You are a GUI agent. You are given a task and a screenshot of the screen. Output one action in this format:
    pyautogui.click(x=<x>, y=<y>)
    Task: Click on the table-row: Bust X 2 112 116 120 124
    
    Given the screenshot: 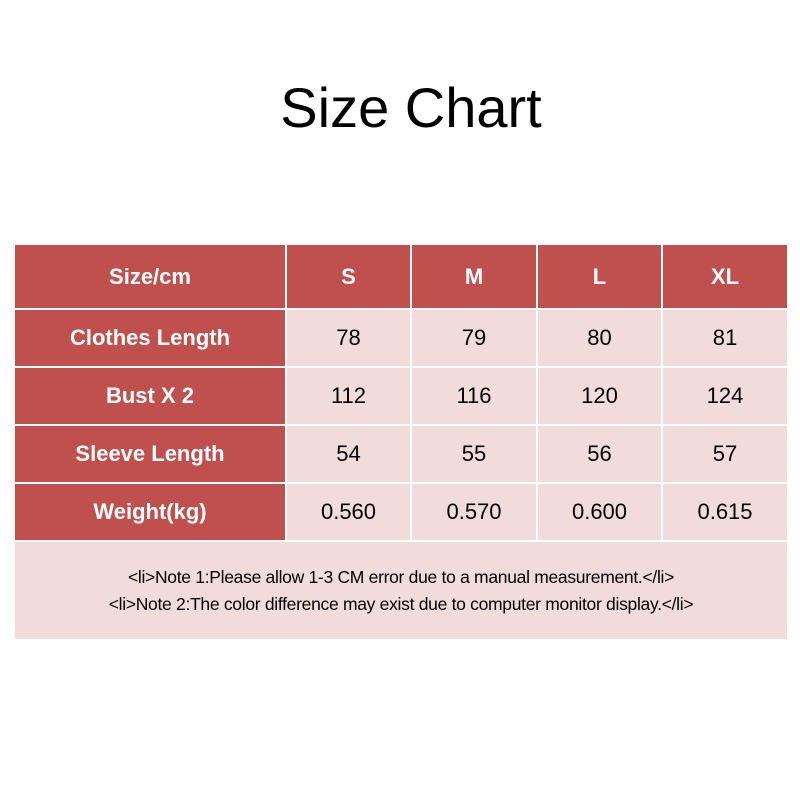 What is the action you would take?
    pyautogui.click(x=401, y=396)
    